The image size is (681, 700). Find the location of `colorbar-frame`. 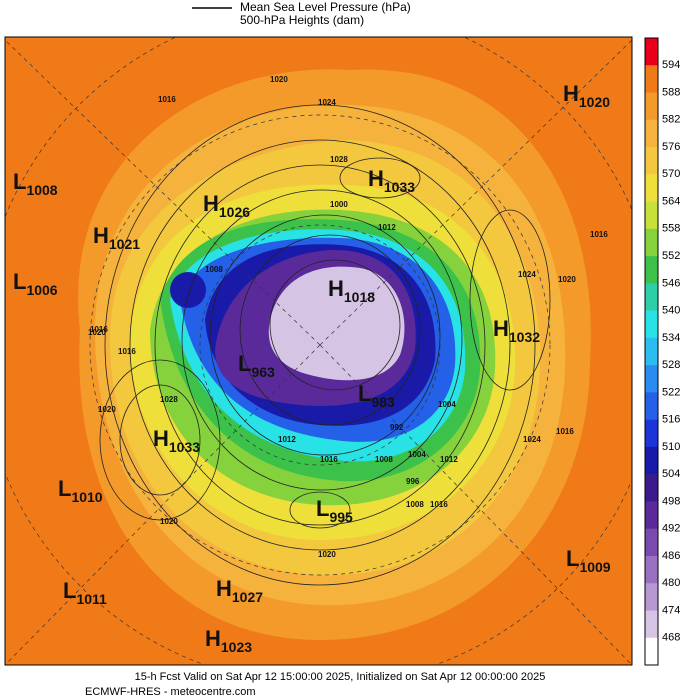

colorbar-frame is located at coordinates (651, 351).